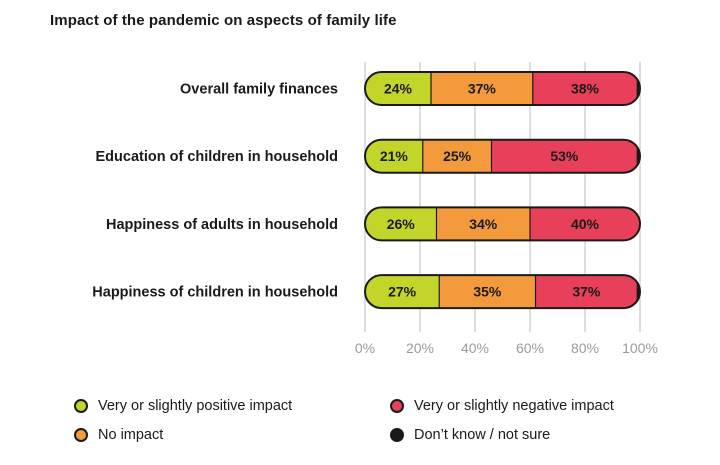 This screenshot has width=720, height=465. I want to click on data-label: 25%, so click(457, 156).